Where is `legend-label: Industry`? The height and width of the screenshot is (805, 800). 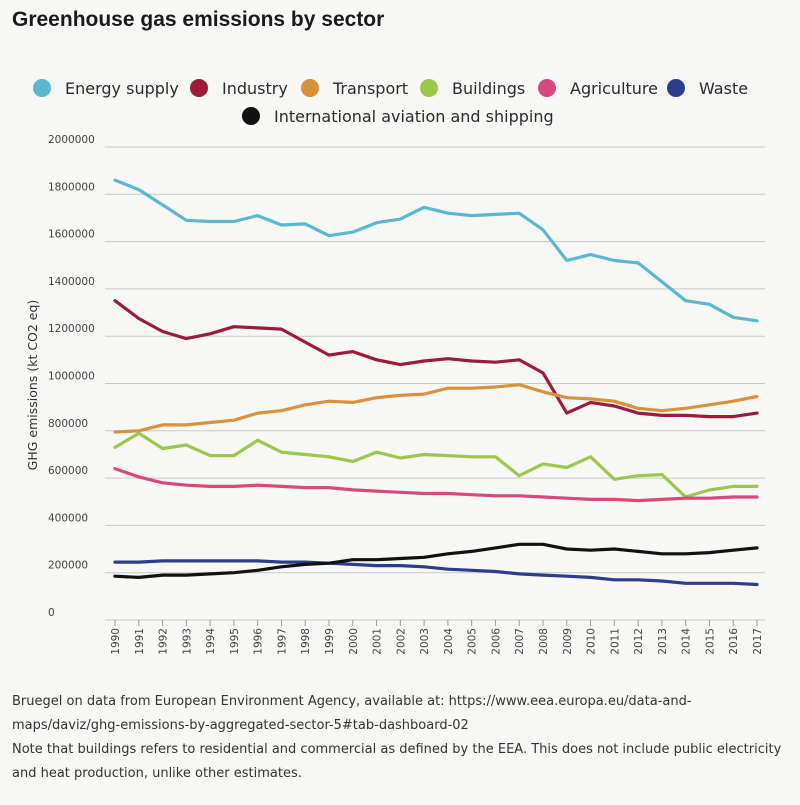
legend-label: Industry is located at coordinates (255, 88).